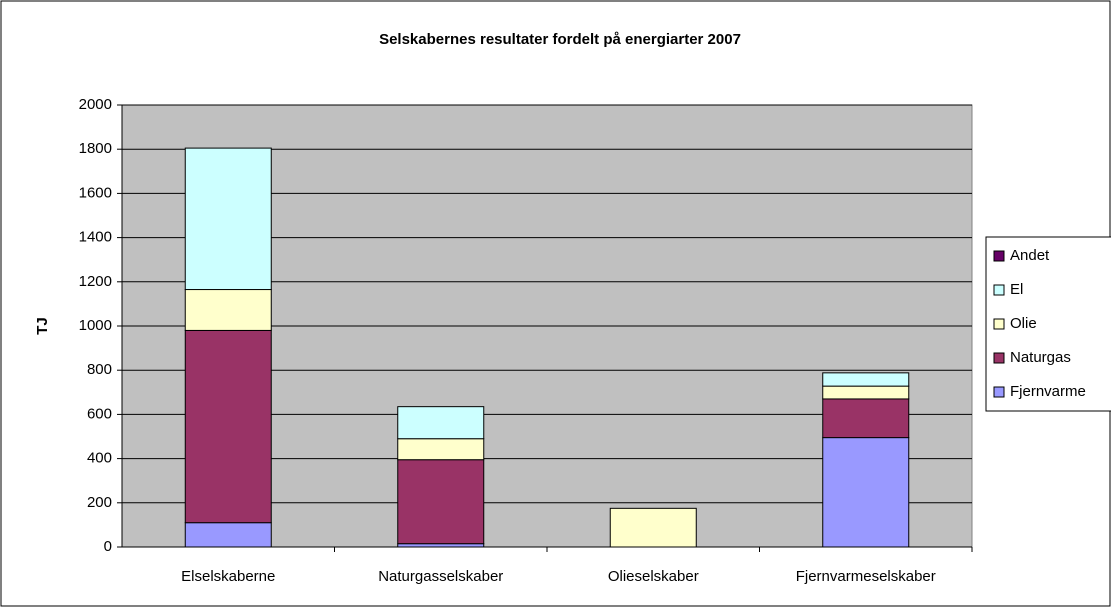  I want to click on y-tick-label: 1200, so click(95, 281).